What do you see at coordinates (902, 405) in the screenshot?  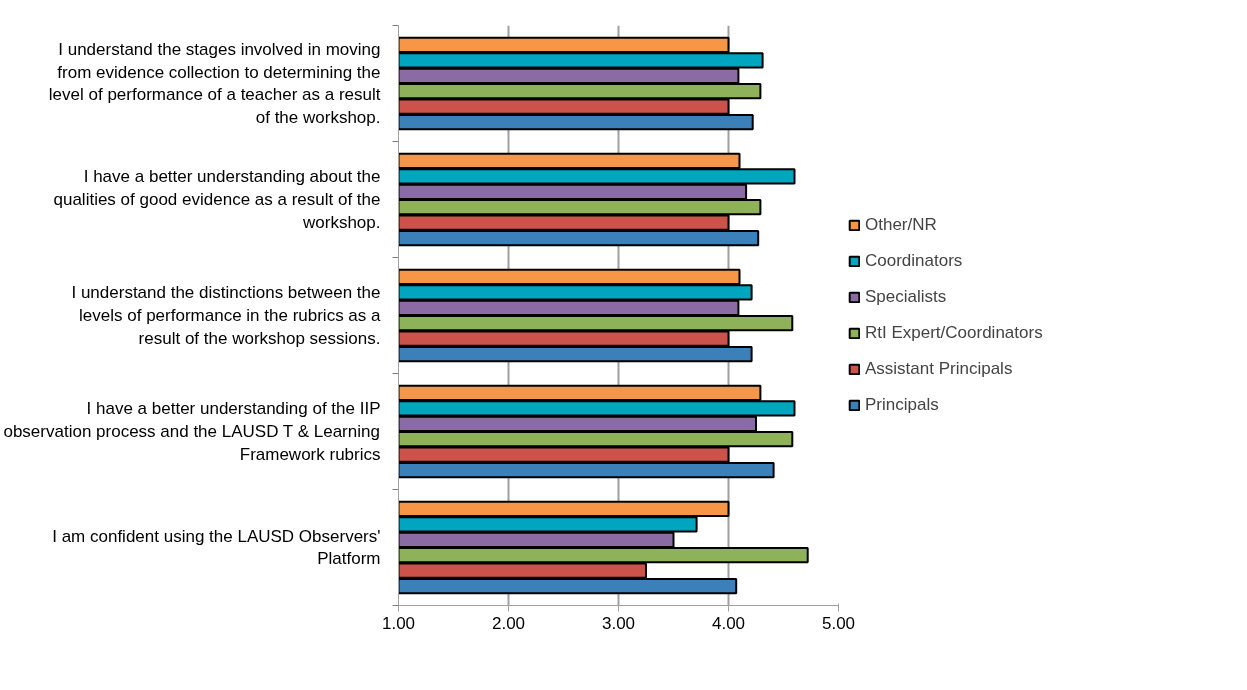 I see `legend-label: Principals` at bounding box center [902, 405].